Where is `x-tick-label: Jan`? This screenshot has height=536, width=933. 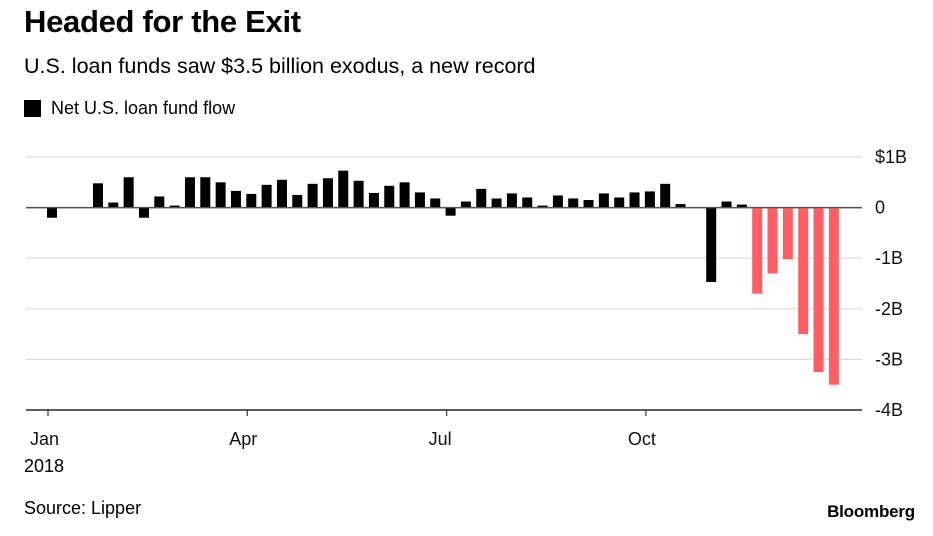 x-tick-label: Jan is located at coordinates (44, 439).